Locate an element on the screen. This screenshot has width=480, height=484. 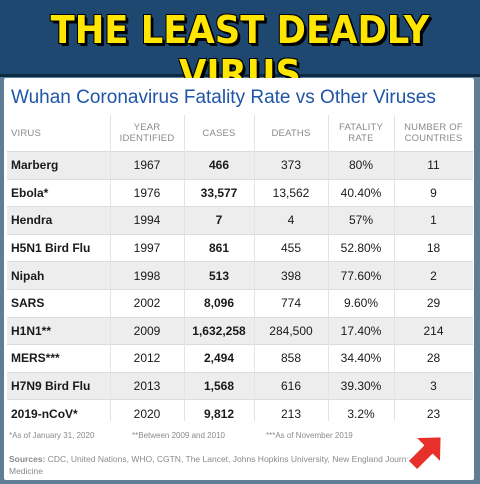
table-row: MERS*** 2012 2,494 858 34.40% 28 is located at coordinates (240, 358).